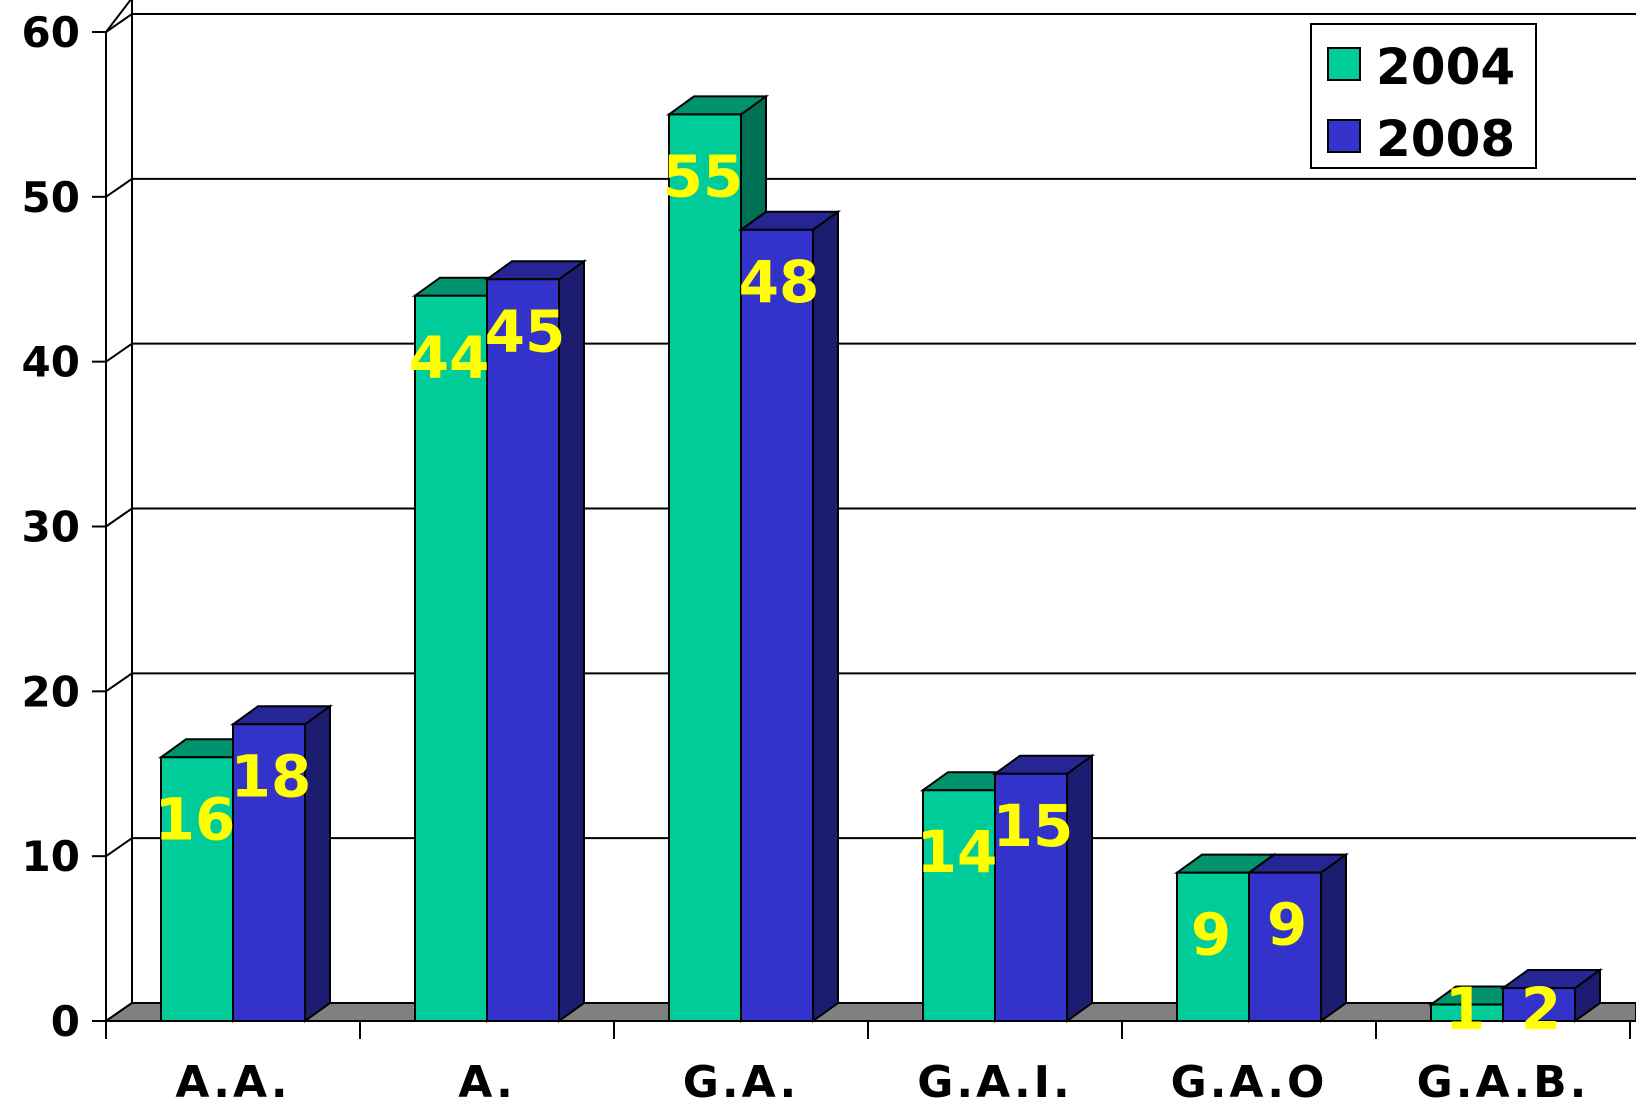 This screenshot has width=1636, height=1101. What do you see at coordinates (1344, 136) in the screenshot?
I see `legend-swatch-2008` at bounding box center [1344, 136].